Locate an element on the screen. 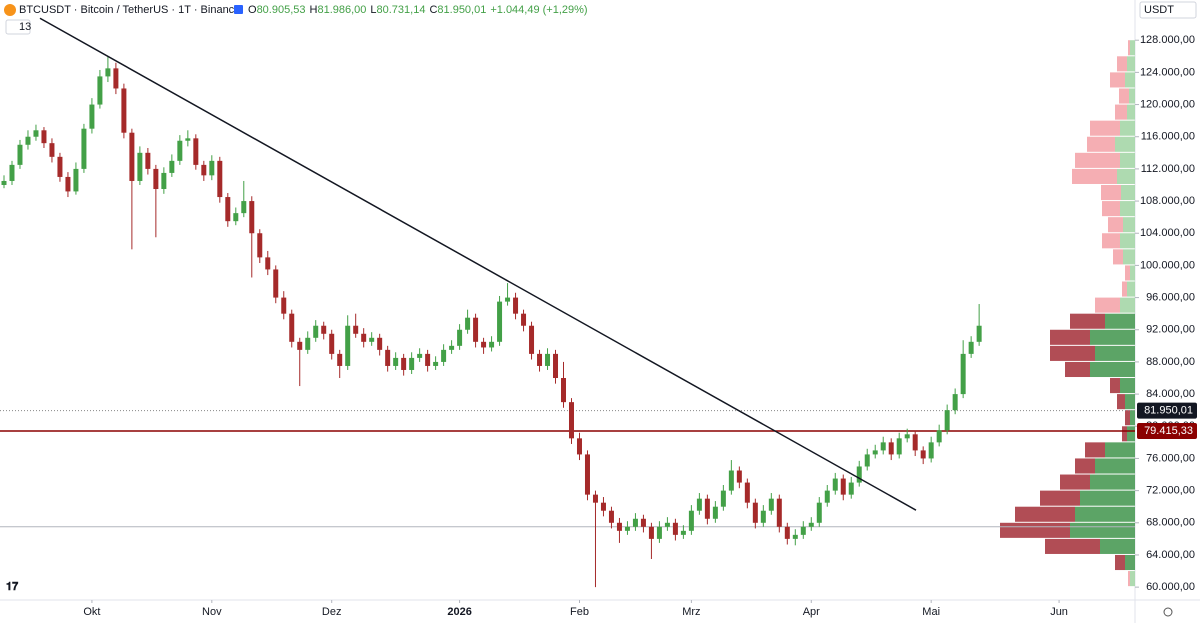 This screenshot has width=1200, height=628. ohlc-change: +1.044,49 (+1,29%) is located at coordinates (538, 10).